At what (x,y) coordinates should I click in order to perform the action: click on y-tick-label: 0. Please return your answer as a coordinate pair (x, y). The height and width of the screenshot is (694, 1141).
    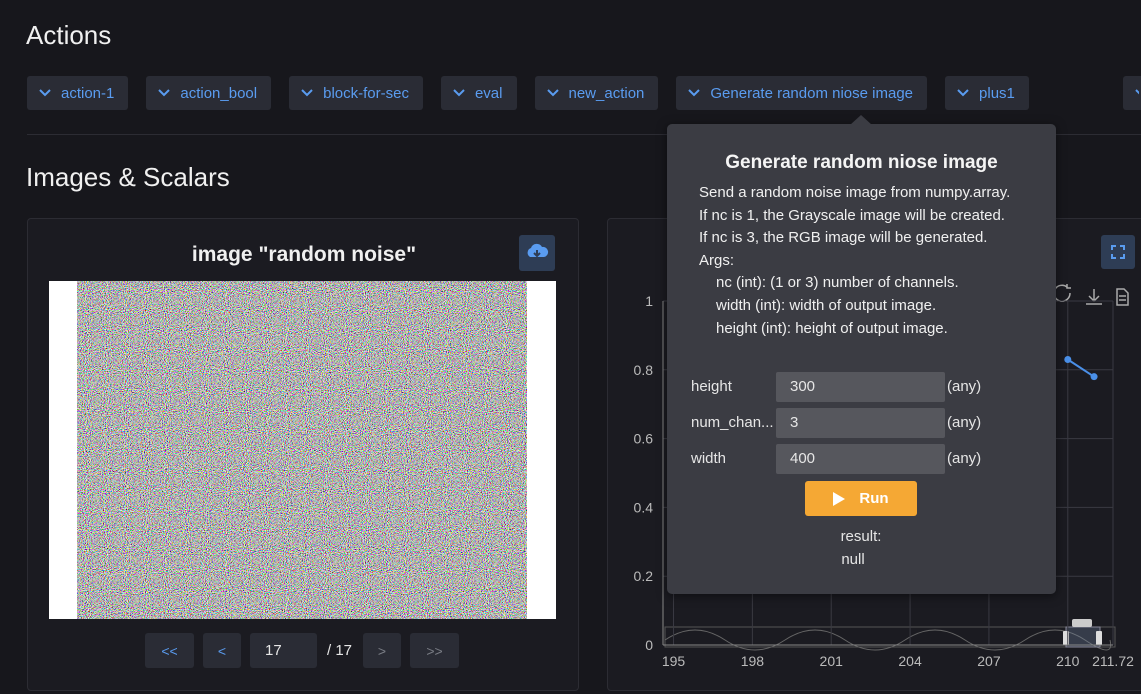
    Looking at the image, I should click on (649, 645).